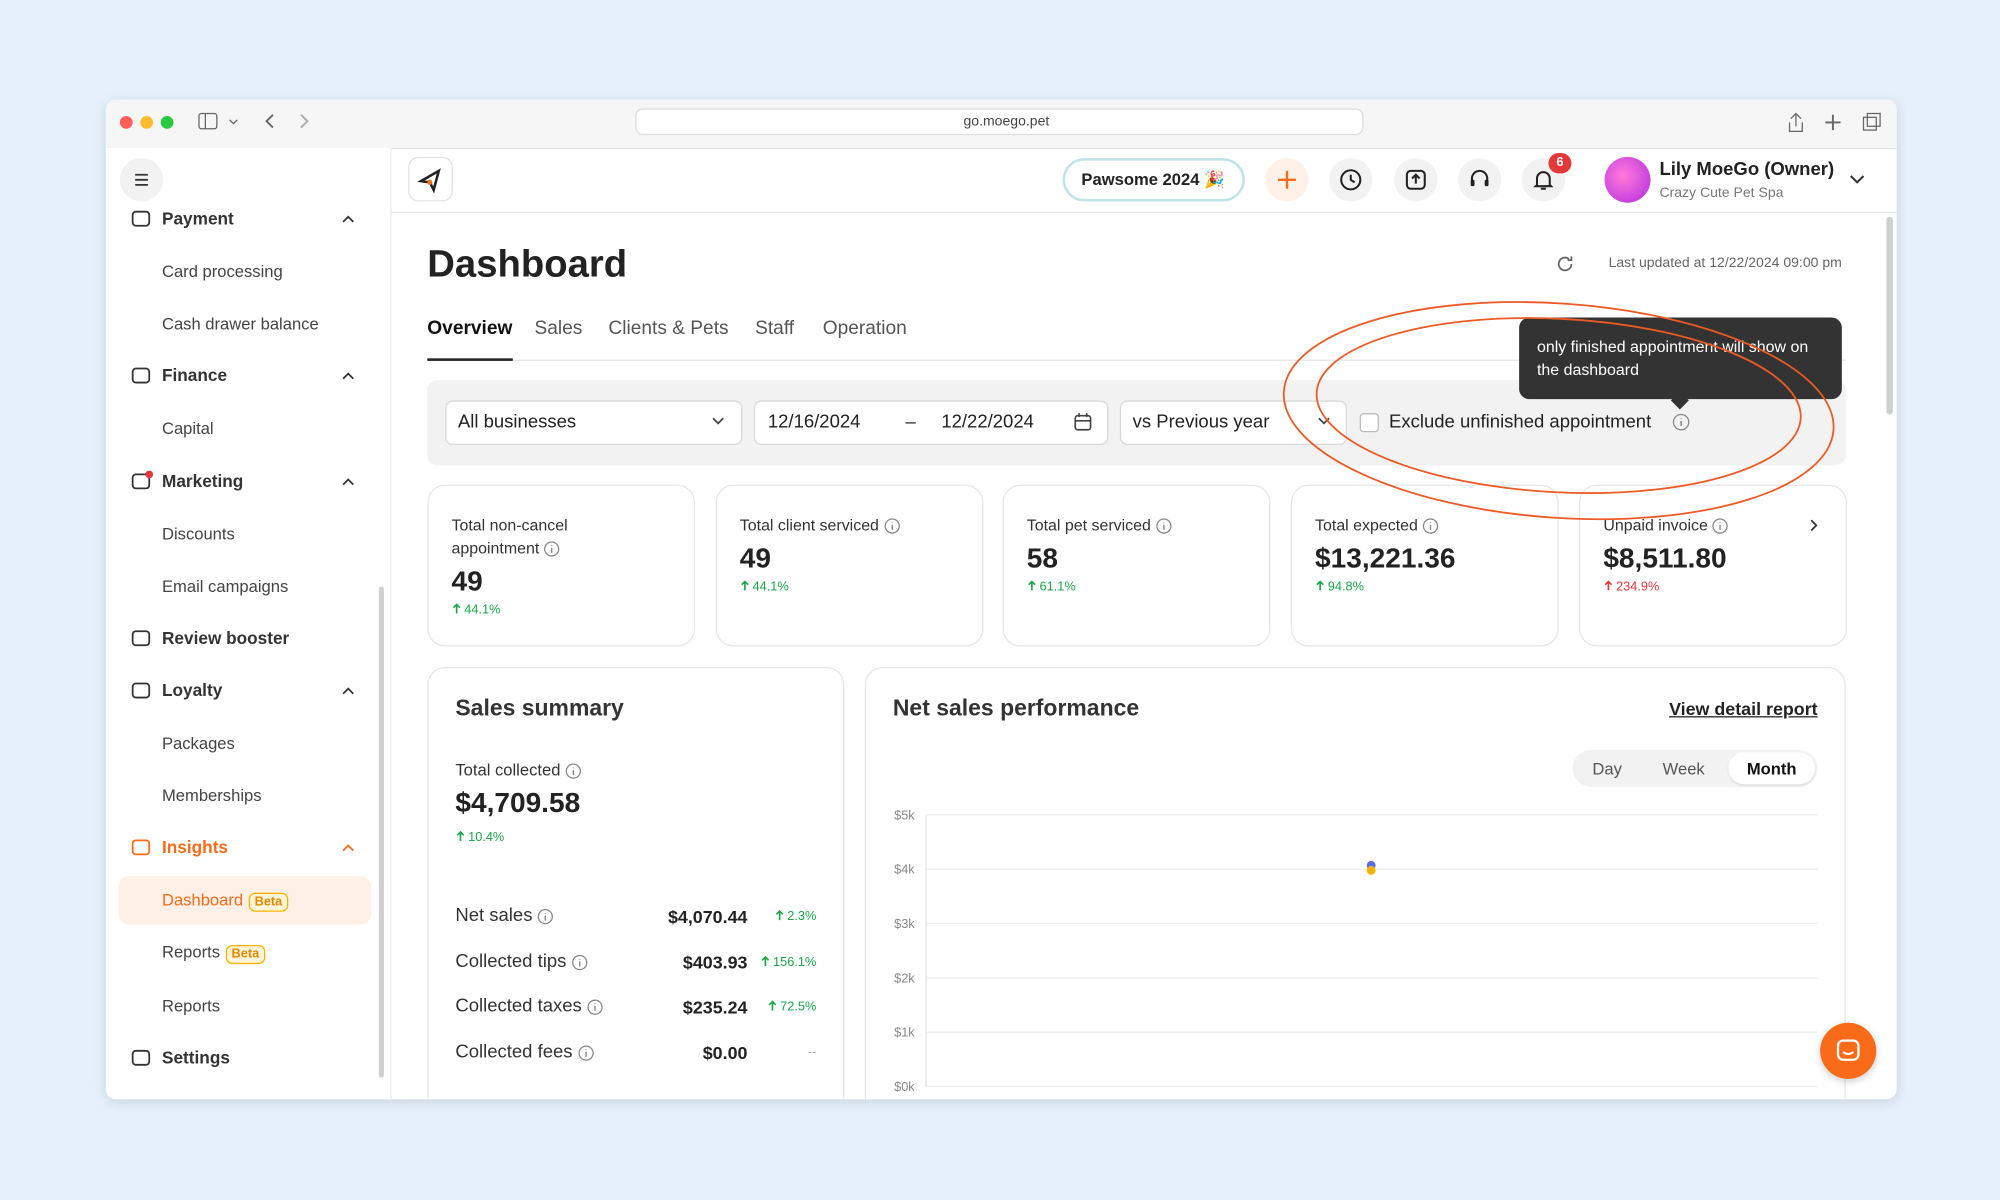  What do you see at coordinates (470, 328) in the screenshot?
I see `tab: Overview` at bounding box center [470, 328].